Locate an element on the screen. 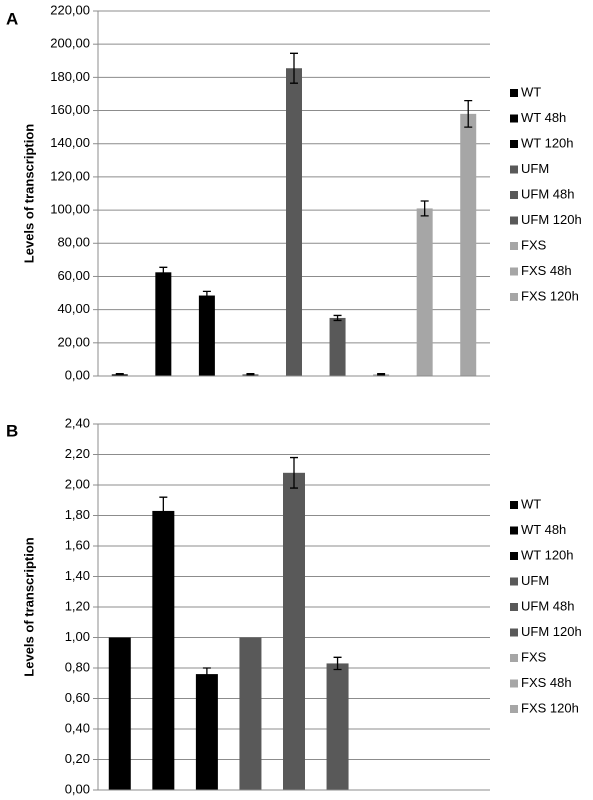  y-tick-label: 2,00 is located at coordinates (77, 483).